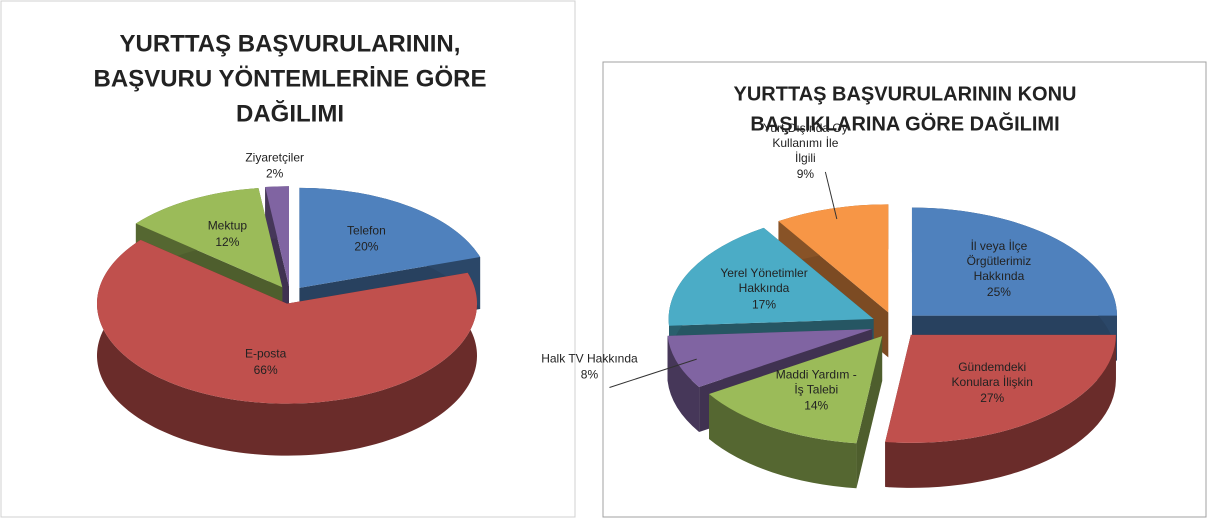 The image size is (1208, 519). What do you see at coordinates (290, 78) in the screenshot?
I see `chart-title: BAŞVURU YÖNTEMLERİNE GÖRE` at bounding box center [290, 78].